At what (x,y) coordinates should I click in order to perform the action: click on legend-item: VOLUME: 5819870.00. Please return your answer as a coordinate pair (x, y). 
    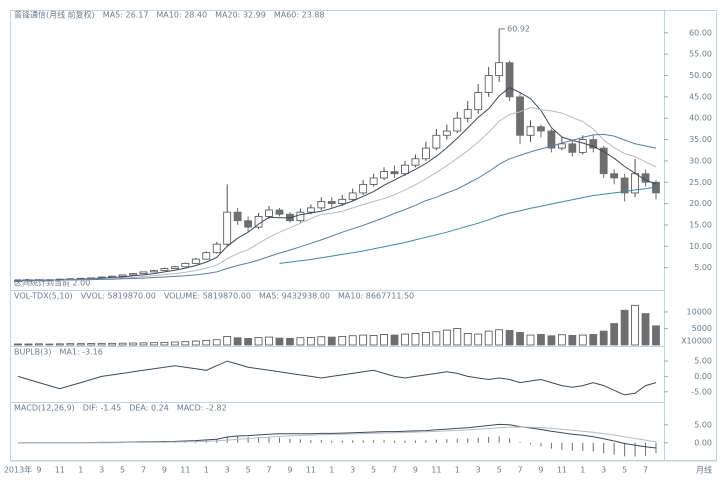
    Looking at the image, I should click on (207, 296).